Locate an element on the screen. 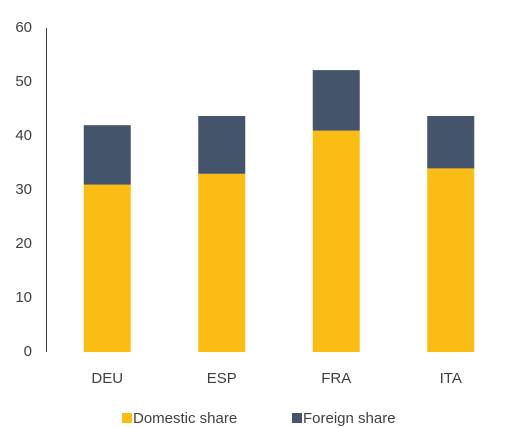 The width and height of the screenshot is (512, 428). y-tick-label: 50 is located at coordinates (23, 81).